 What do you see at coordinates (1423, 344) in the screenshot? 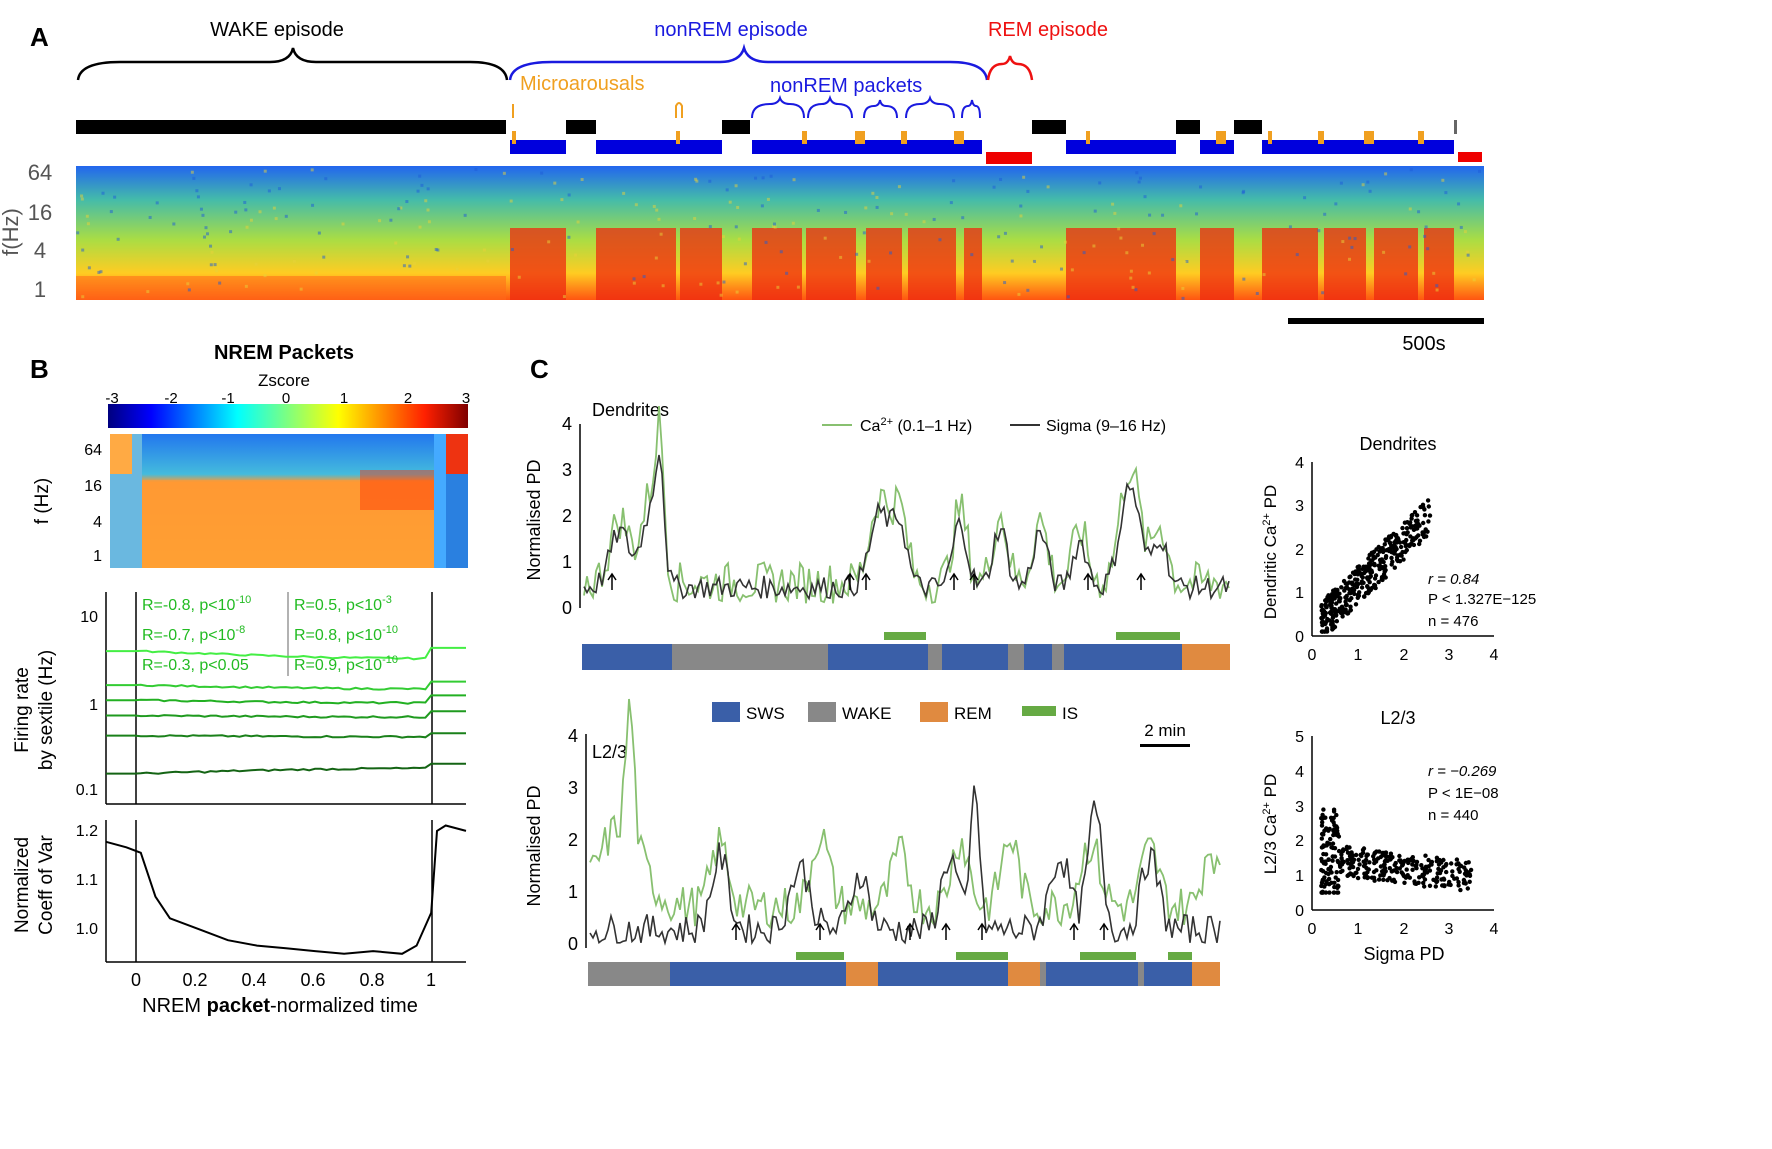
I see `scalebar-a-label: 500s` at bounding box center [1423, 344].